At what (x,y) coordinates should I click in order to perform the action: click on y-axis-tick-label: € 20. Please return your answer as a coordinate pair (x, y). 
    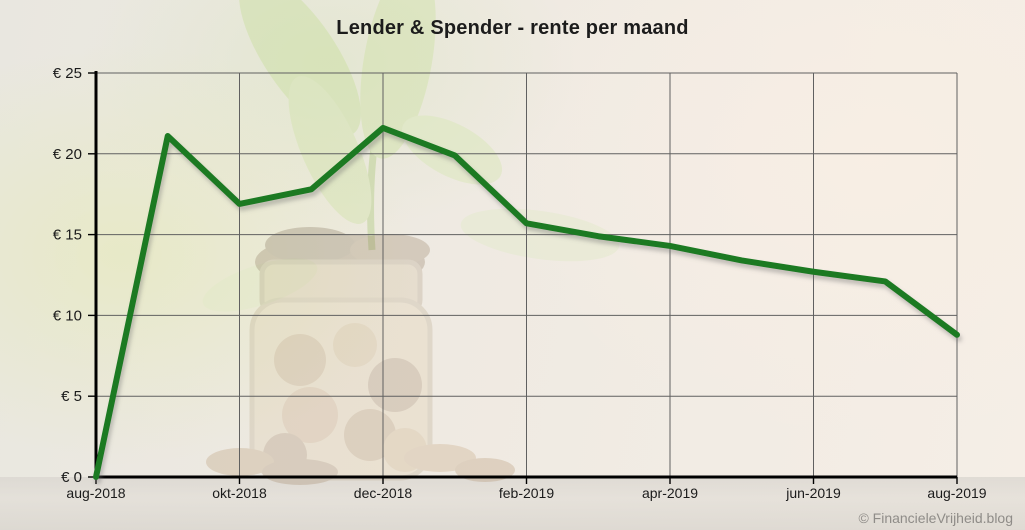
    Looking at the image, I should click on (67, 154).